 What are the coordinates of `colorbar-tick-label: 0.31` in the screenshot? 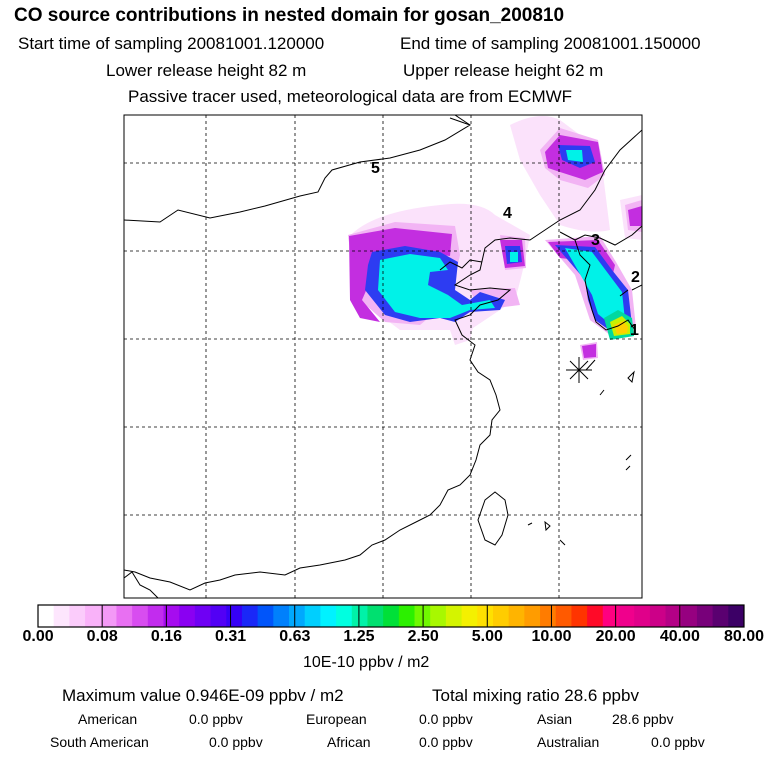 It's located at (231, 636).